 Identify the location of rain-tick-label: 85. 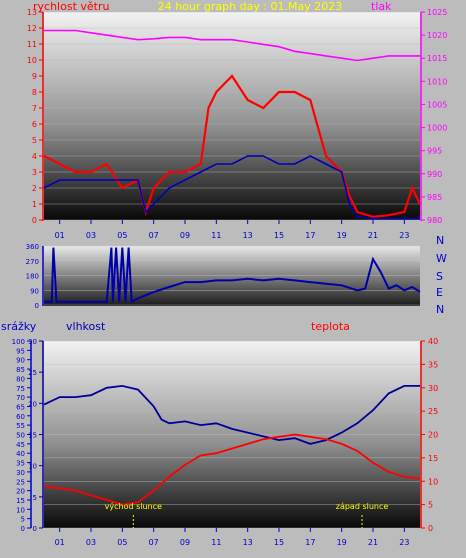
(20, 370).